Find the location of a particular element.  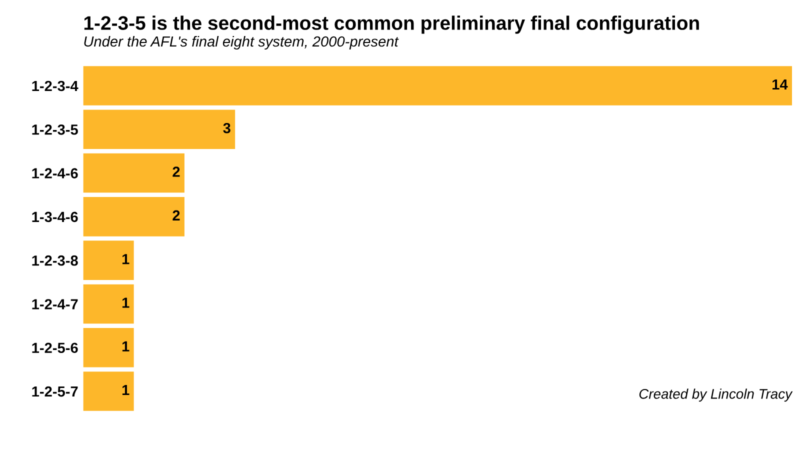

y-tick-label: 1-2-4-7 is located at coordinates (55, 304).